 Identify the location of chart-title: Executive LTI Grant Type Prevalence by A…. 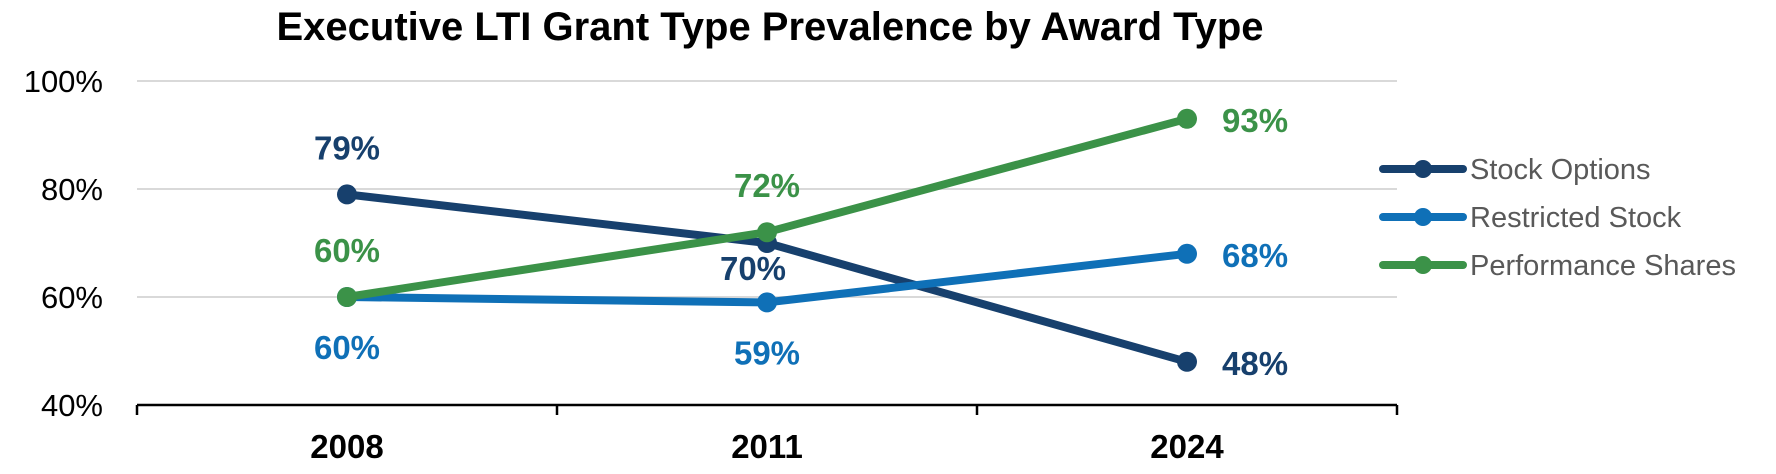
(769, 27).